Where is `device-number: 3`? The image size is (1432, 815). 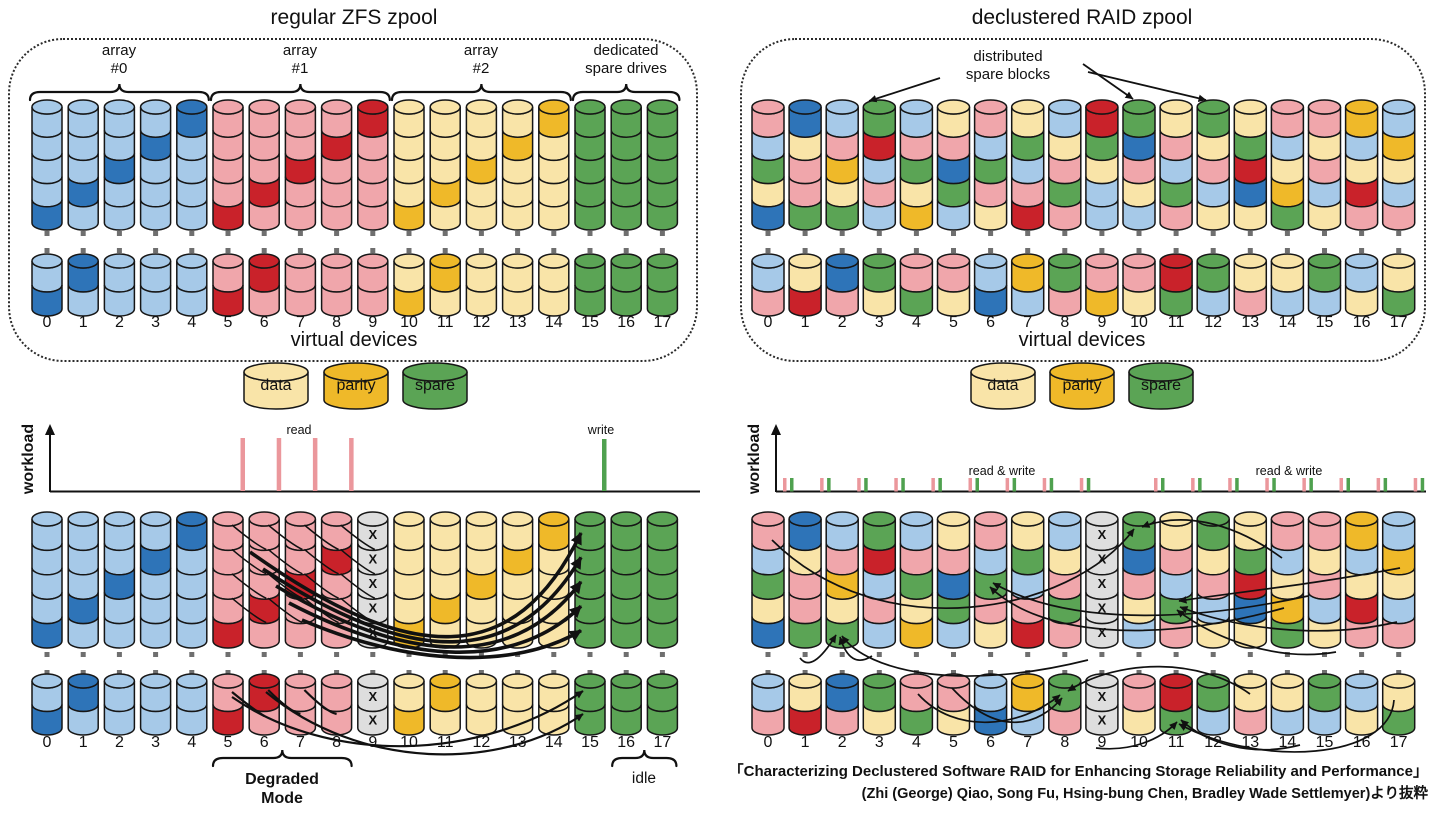 device-number: 3 is located at coordinates (879, 322).